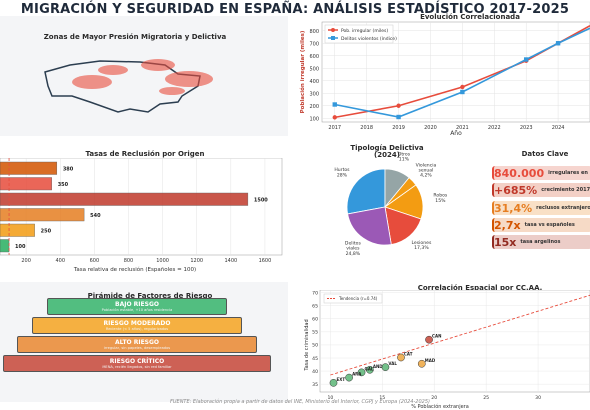 The width and height of the screenshot is (590, 410). I want to click on scatter-legend-text: Tendencia (r=0.74), so click(358, 298).